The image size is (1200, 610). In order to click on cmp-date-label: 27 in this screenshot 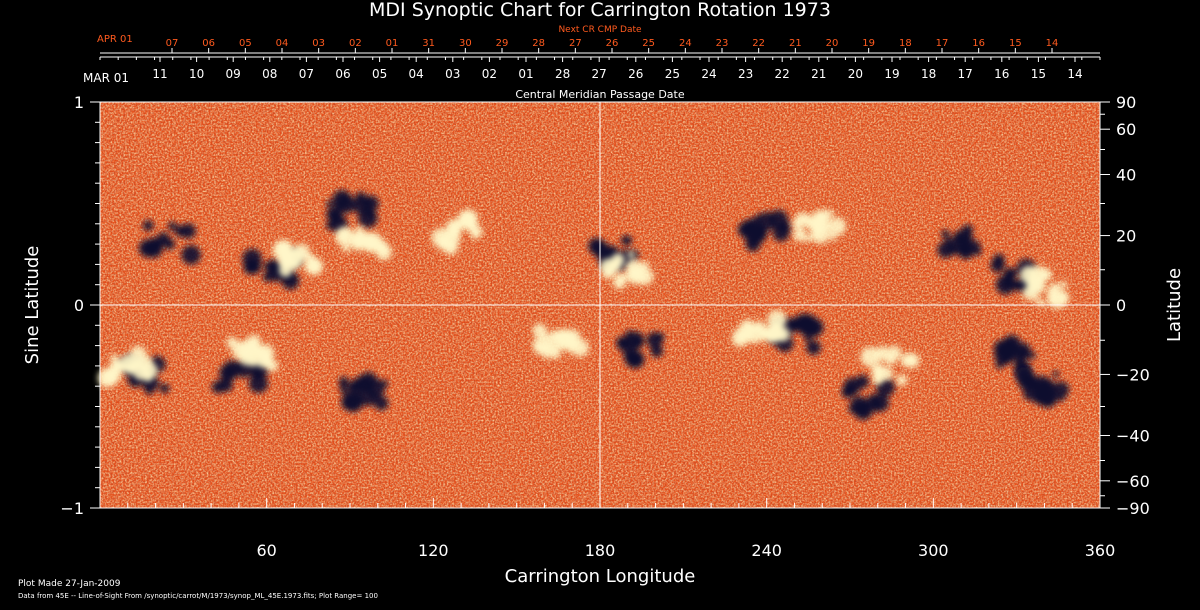, I will do `click(599, 74)`.